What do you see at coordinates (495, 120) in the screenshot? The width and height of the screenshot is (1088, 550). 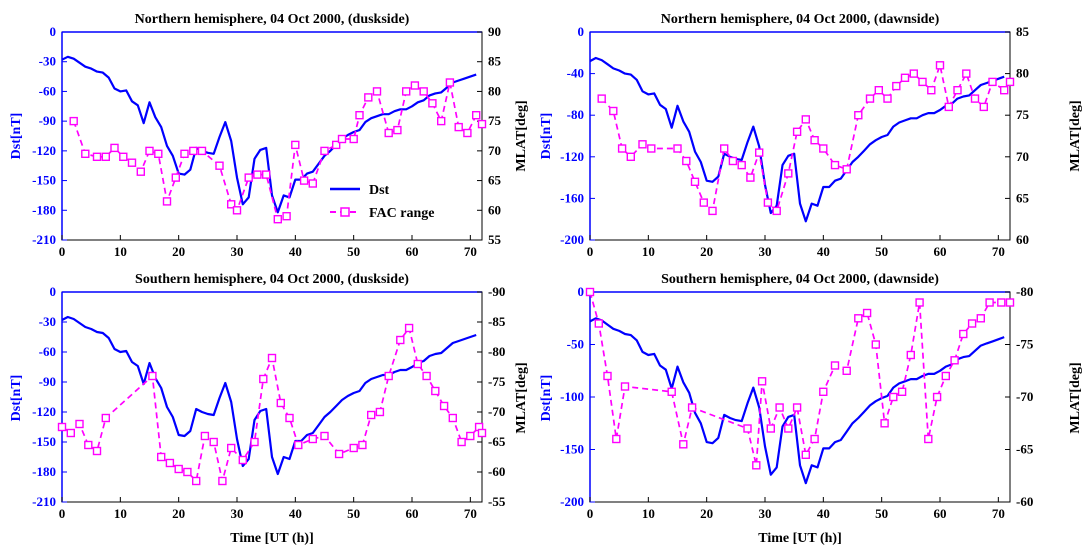 I see `right-tick-label: 75` at bounding box center [495, 120].